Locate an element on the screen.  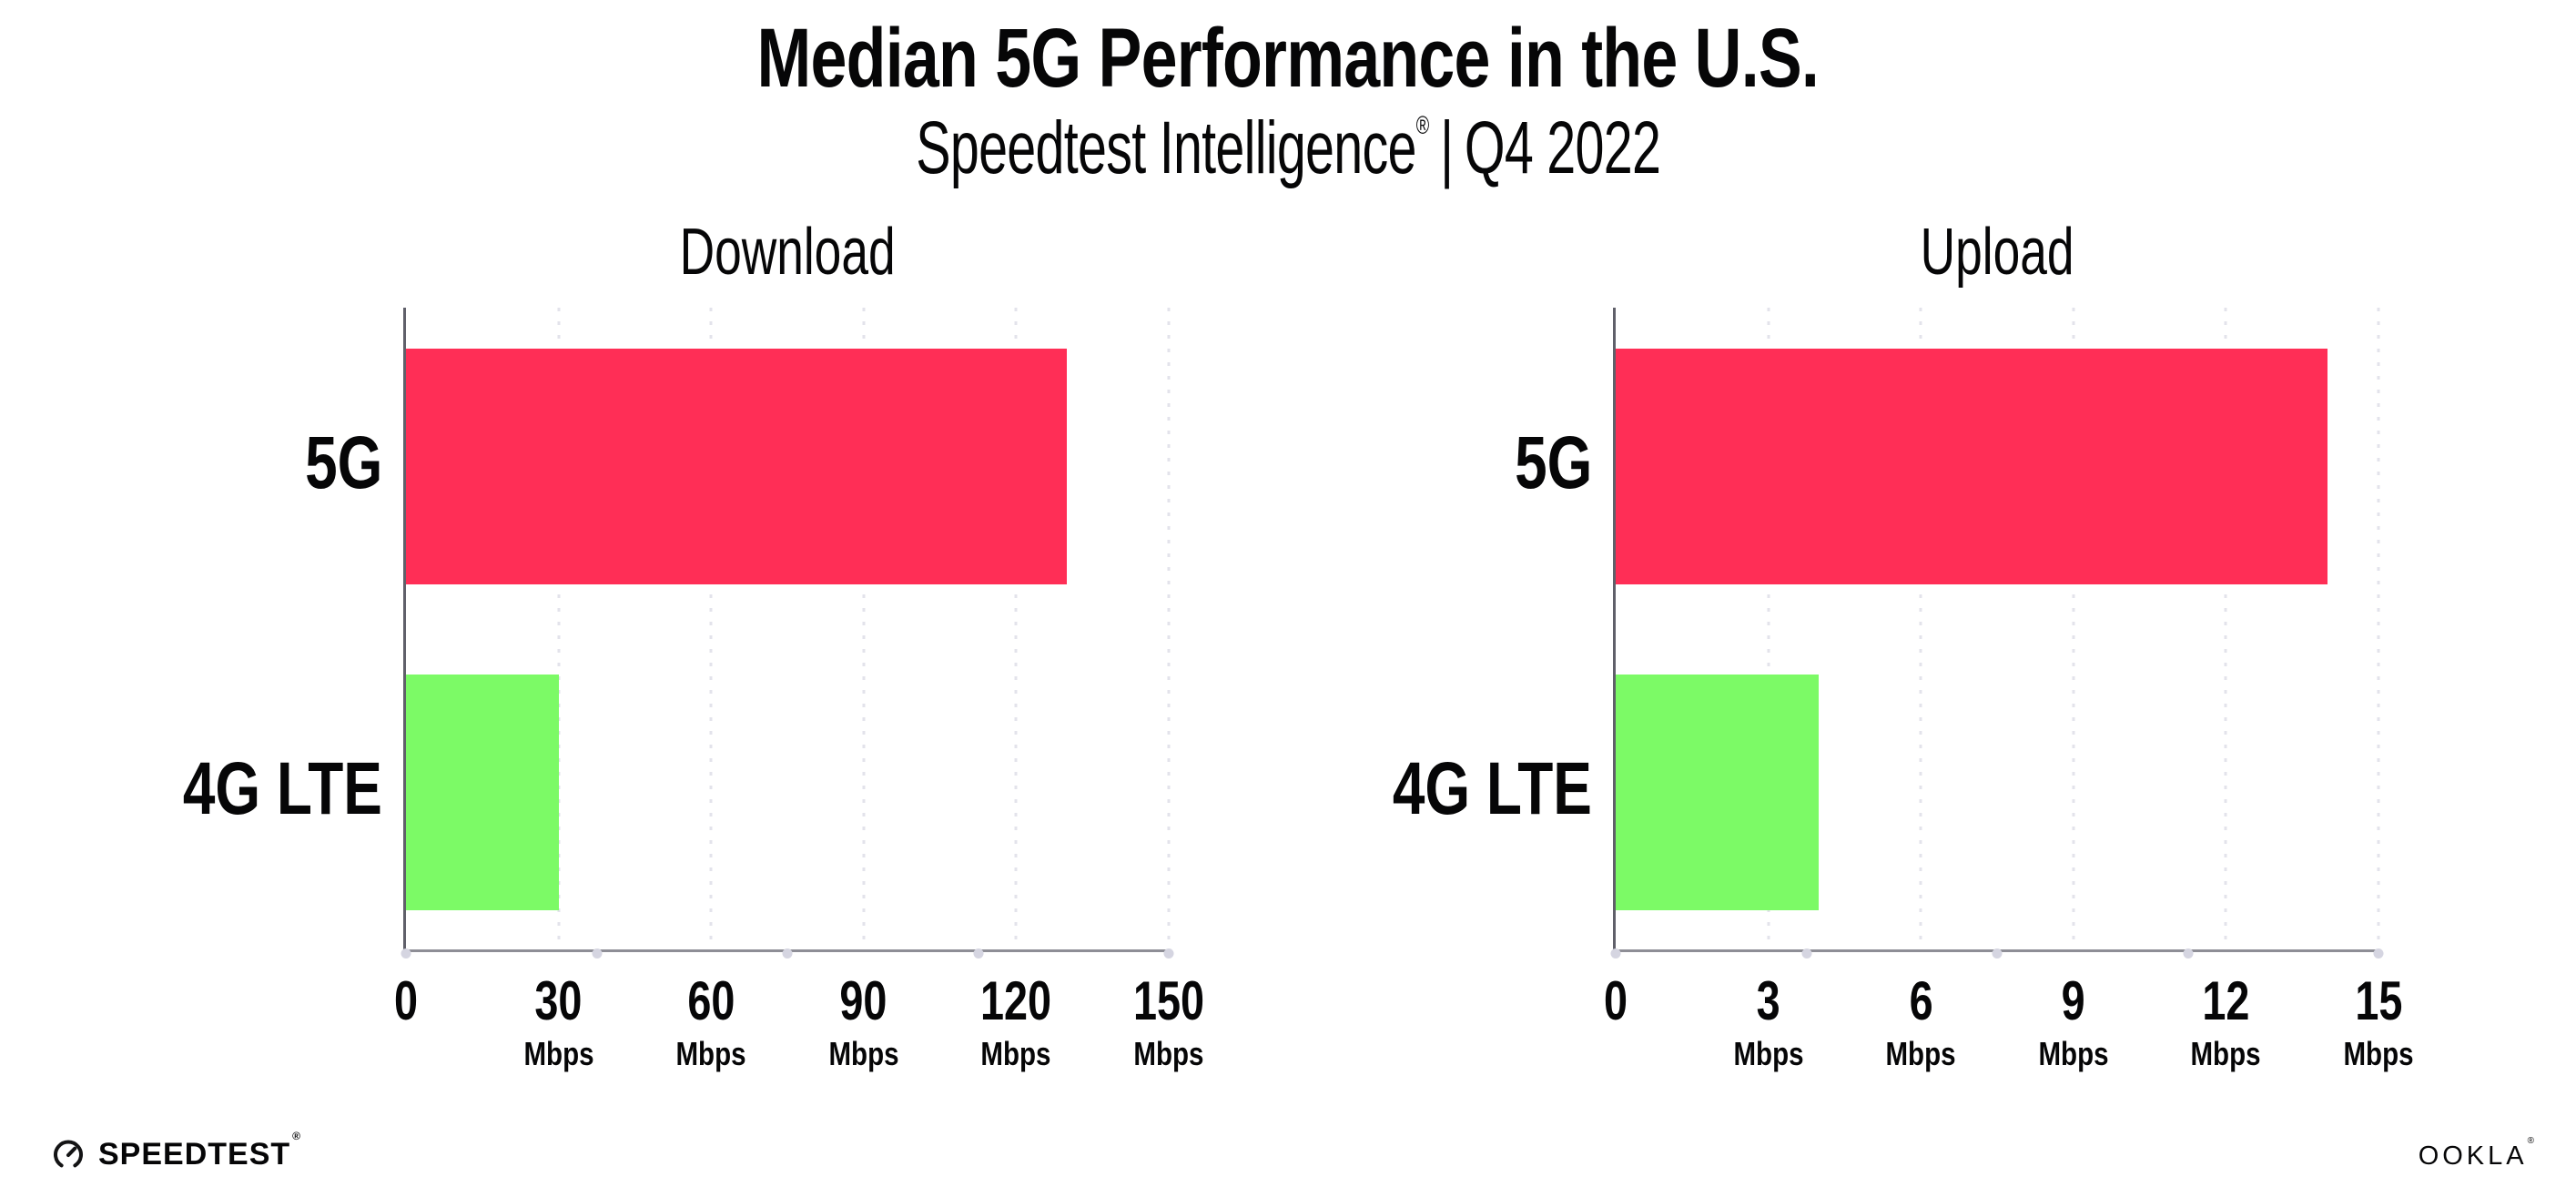
registered-mark: ® is located at coordinates (1422, 125).